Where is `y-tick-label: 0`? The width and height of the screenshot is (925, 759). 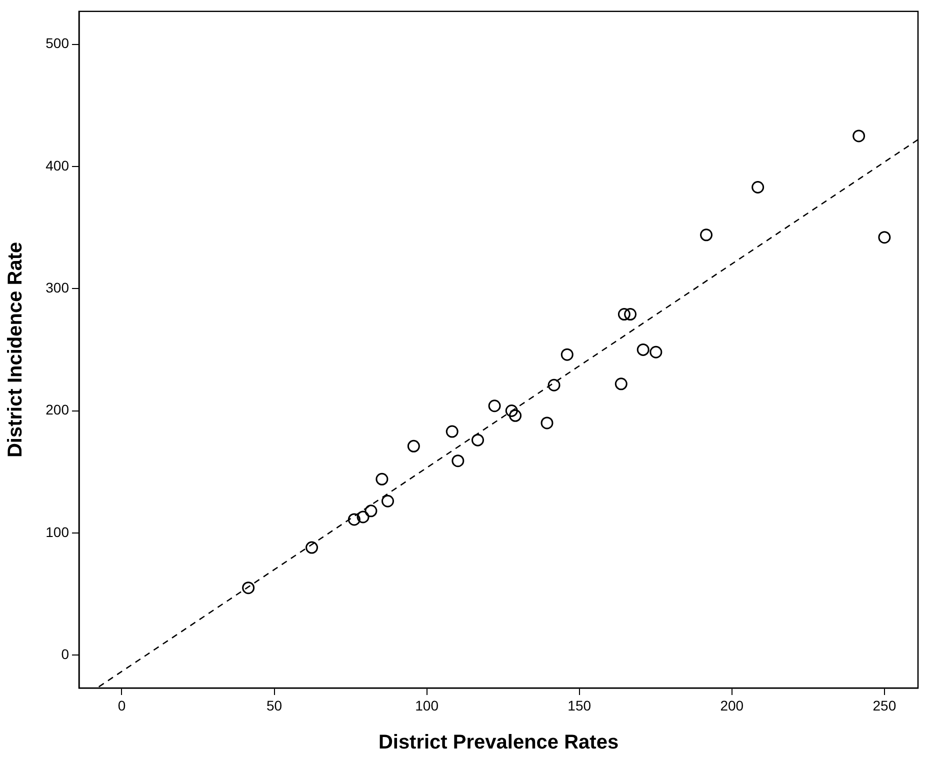
y-tick-label: 0 is located at coordinates (65, 654).